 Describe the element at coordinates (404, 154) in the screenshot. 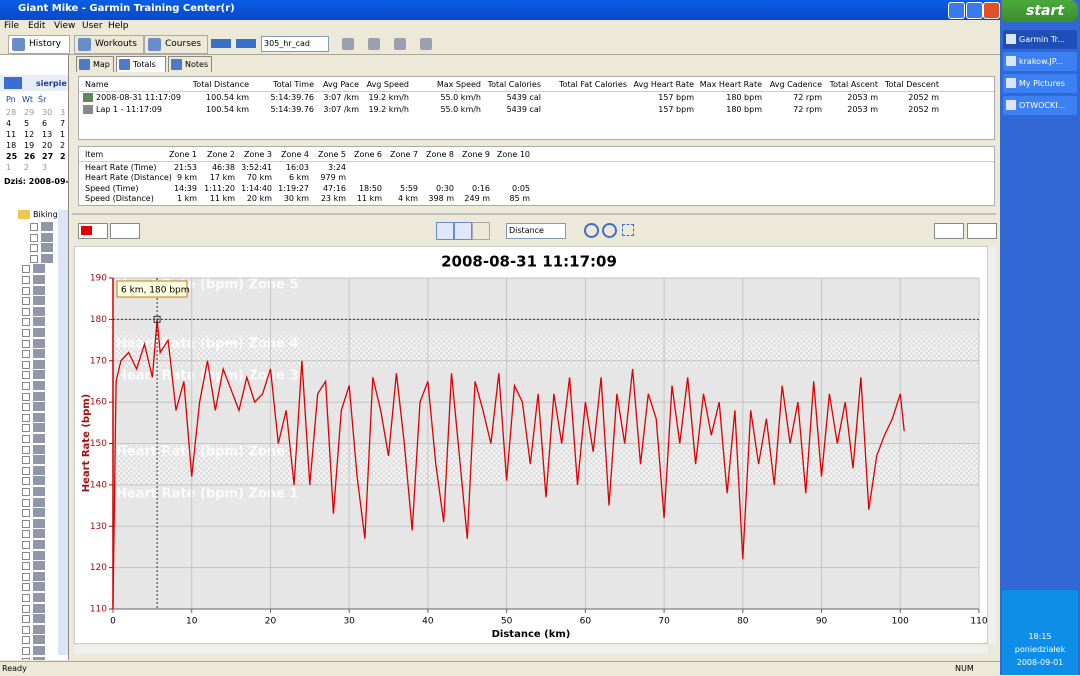

I see `table-header: Zone 7` at that location.